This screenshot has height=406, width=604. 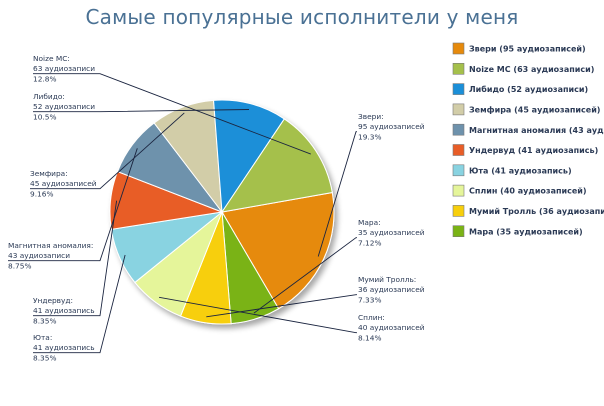 What do you see at coordinates (369, 242) in the screenshot?
I see `callout-percent: 7.12%` at bounding box center [369, 242].